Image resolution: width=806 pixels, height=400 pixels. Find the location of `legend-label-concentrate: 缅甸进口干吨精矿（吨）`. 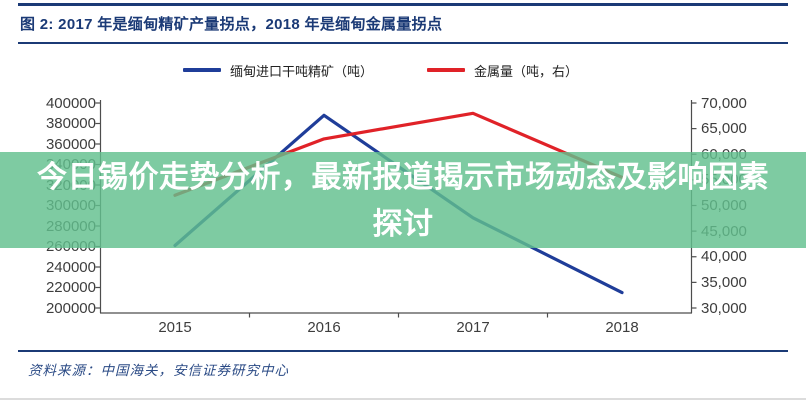

legend-label-concentrate: 缅甸进口干吨精矿（吨） is located at coordinates (302, 71).